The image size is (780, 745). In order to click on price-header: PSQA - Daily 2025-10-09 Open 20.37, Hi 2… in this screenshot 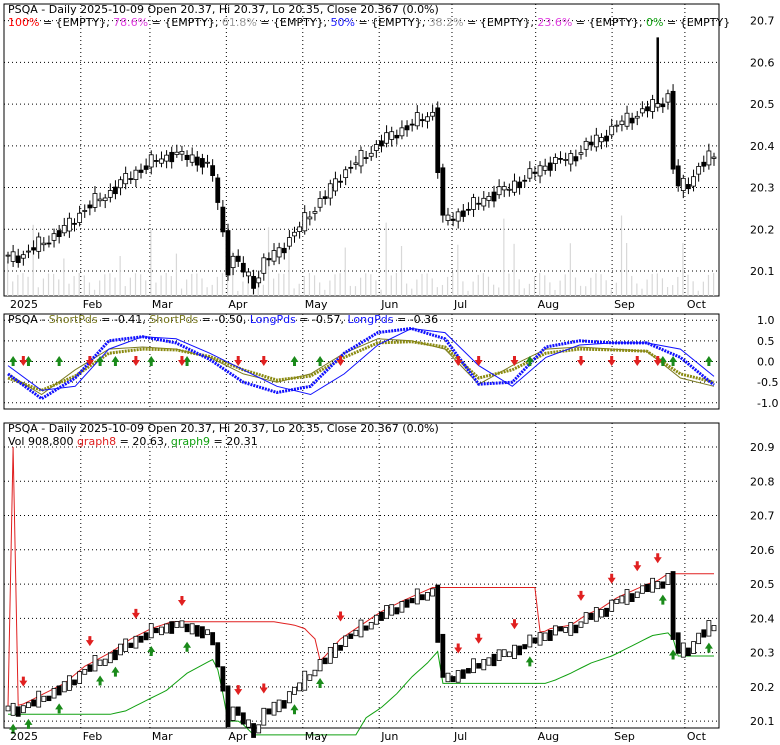, I will do `click(223, 9)`.